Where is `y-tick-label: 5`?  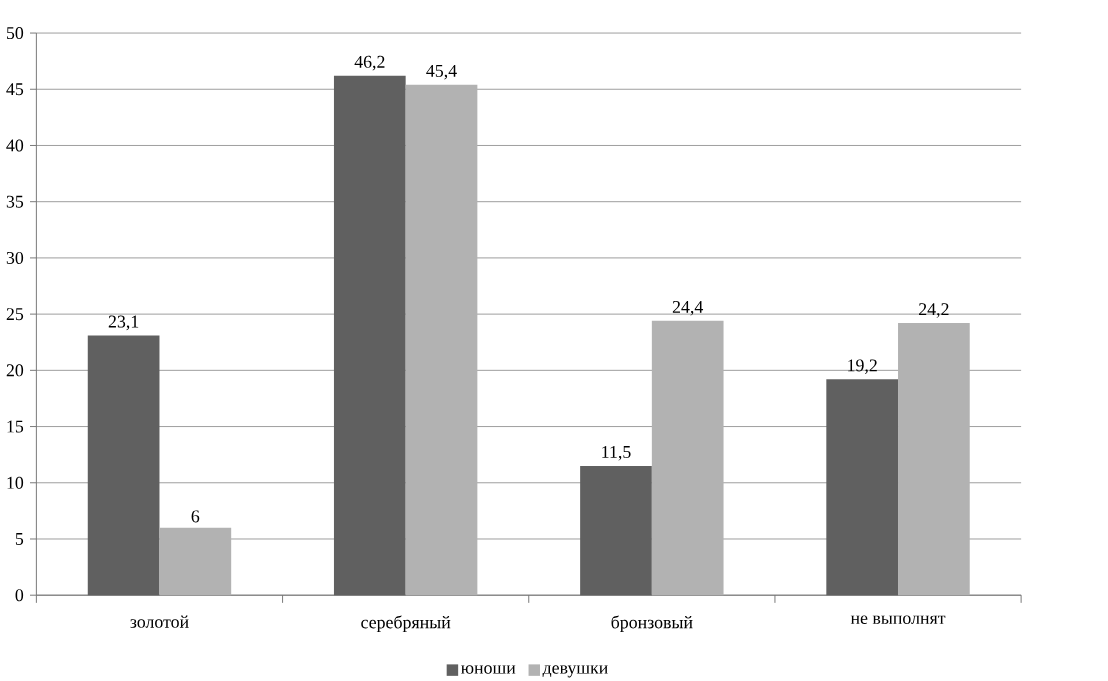
y-tick-label: 5 is located at coordinates (19, 538).